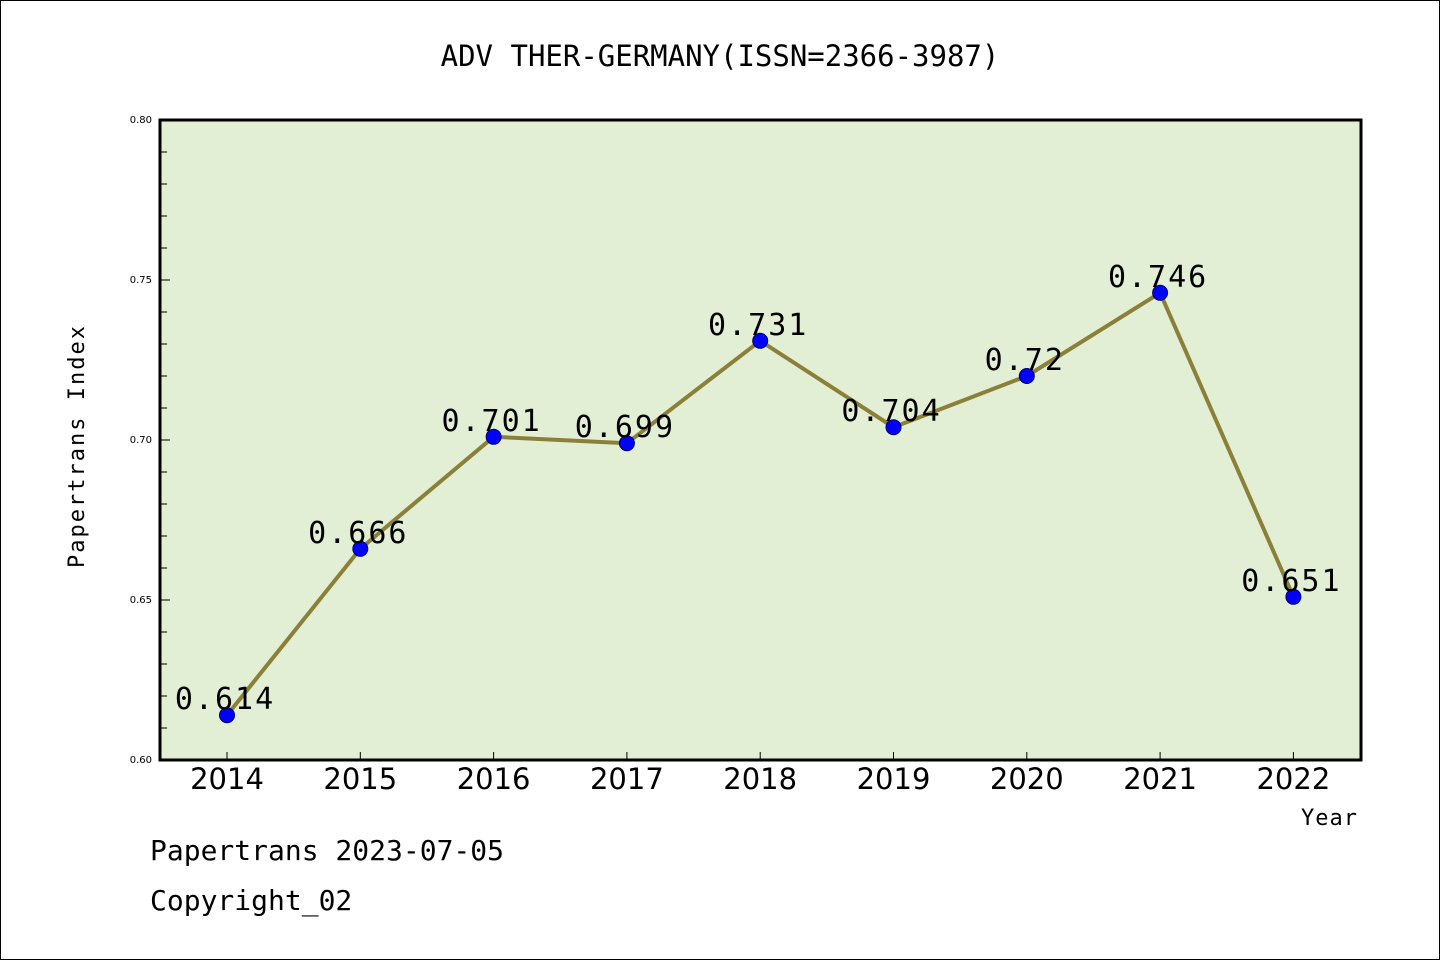 This screenshot has width=1440, height=960. What do you see at coordinates (1291, 581) in the screenshot?
I see `data-label: 0.651` at bounding box center [1291, 581].